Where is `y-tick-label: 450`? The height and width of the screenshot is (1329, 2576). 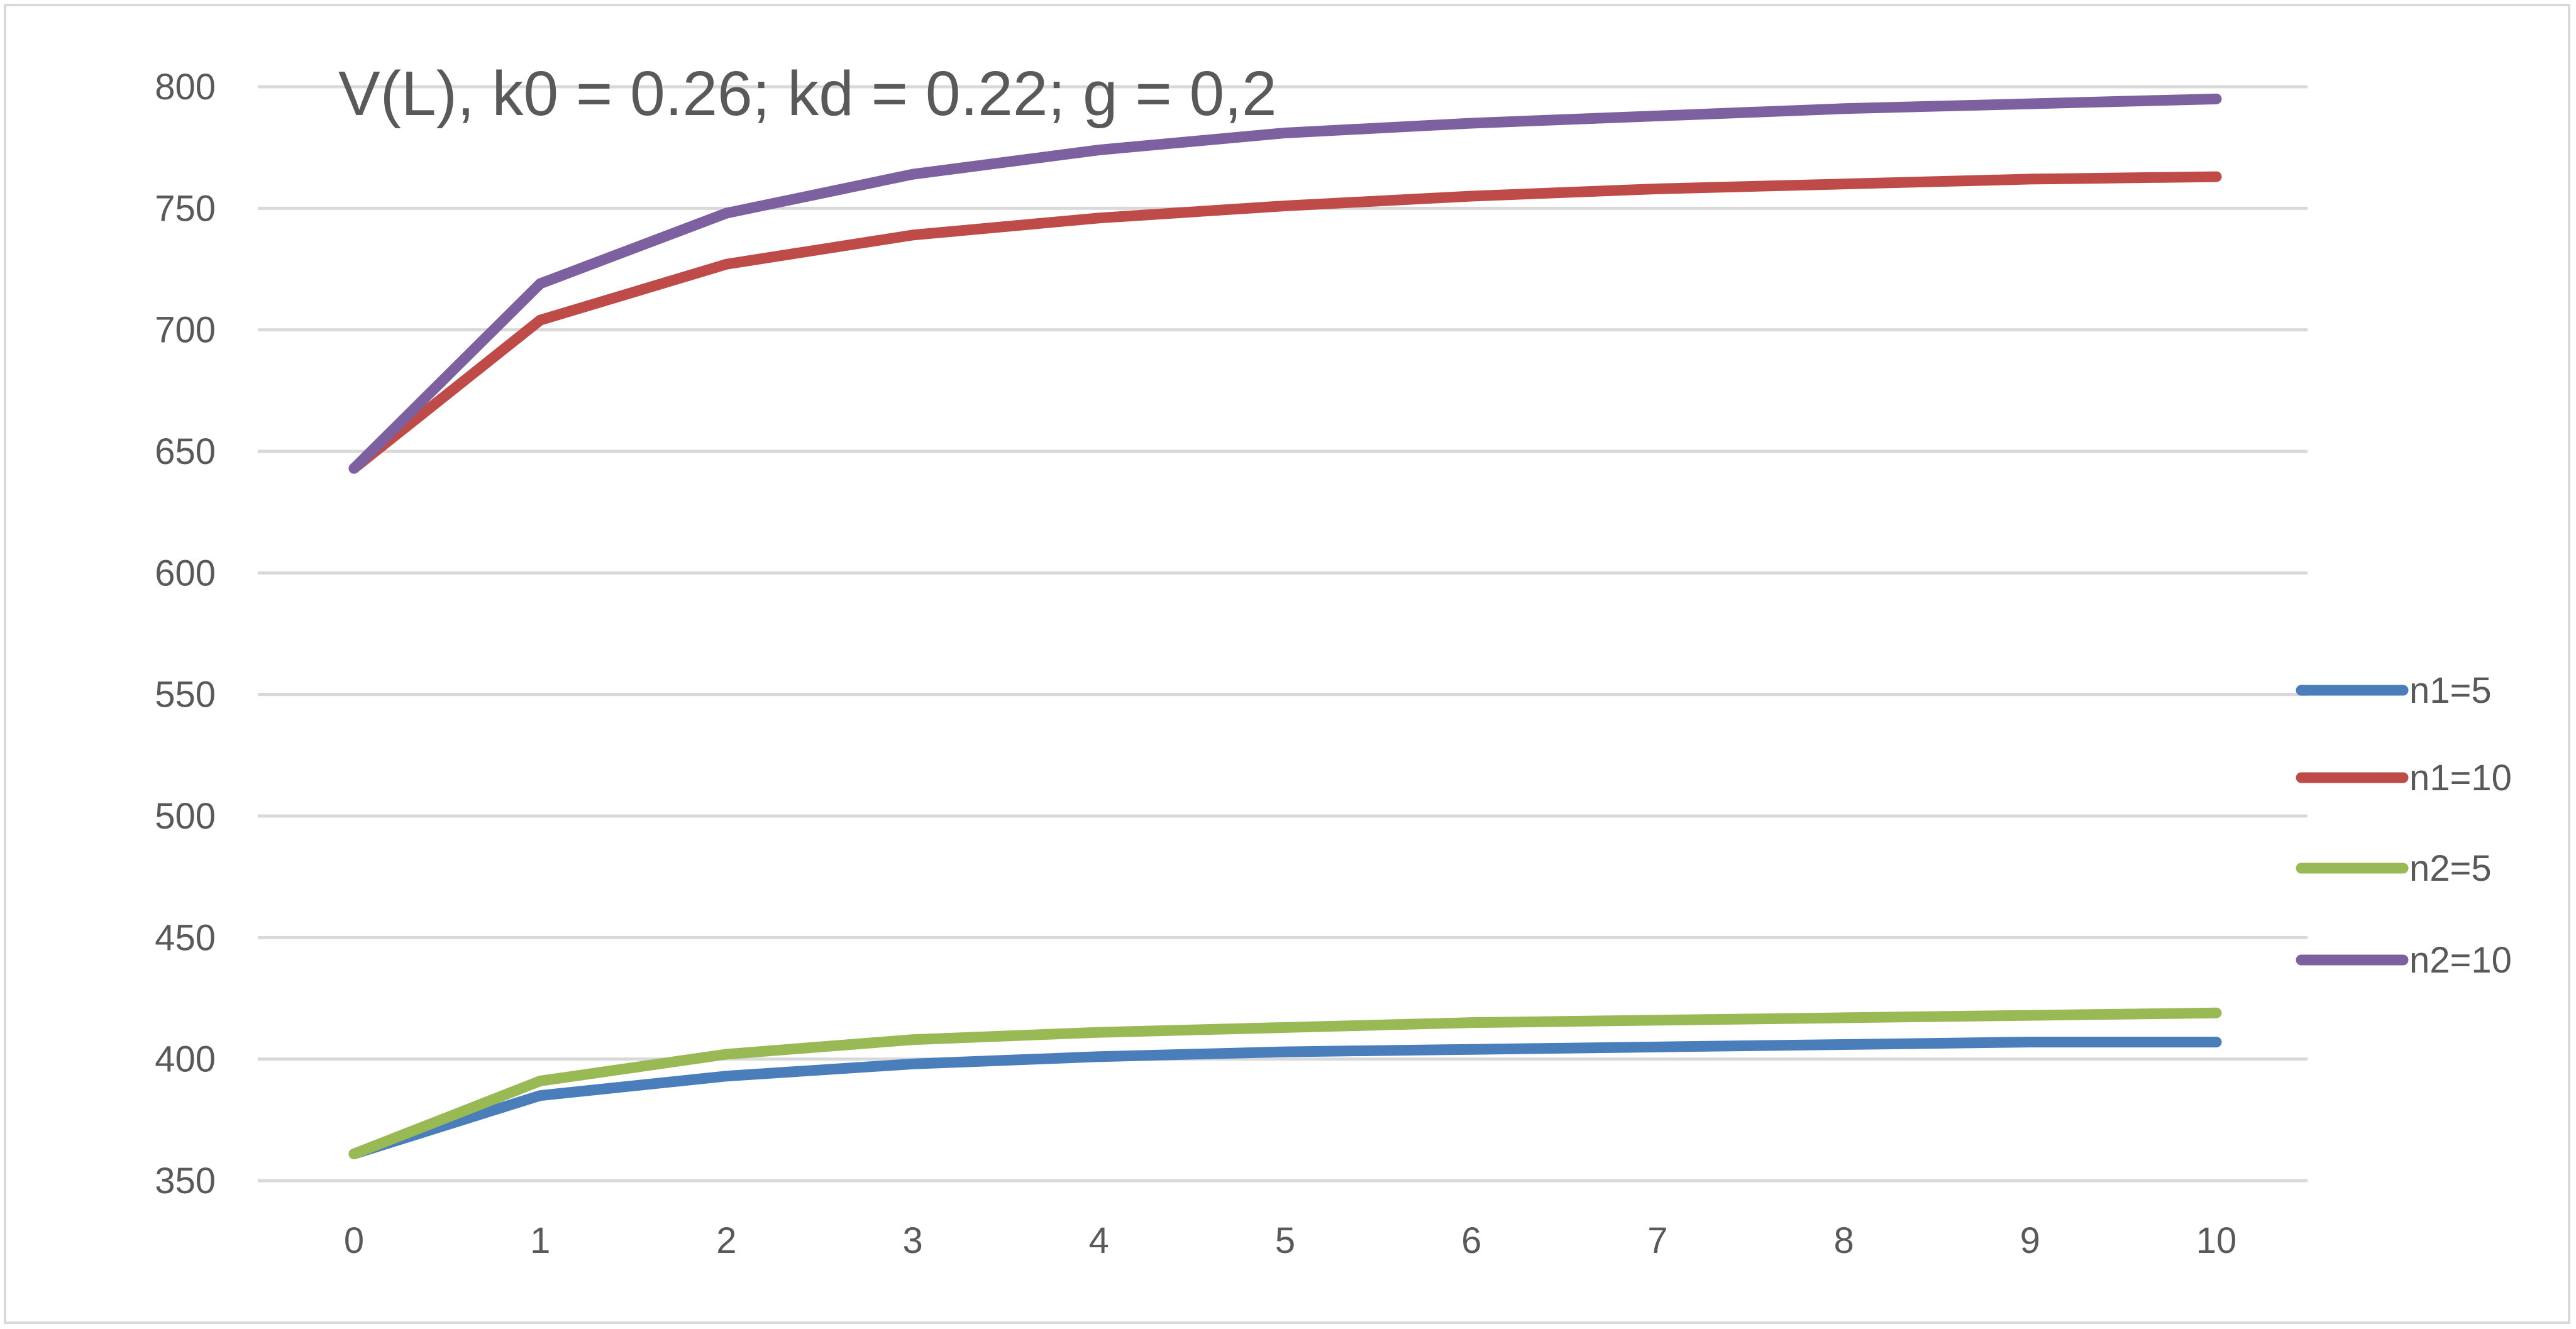
y-tick-label: 450 is located at coordinates (185, 938).